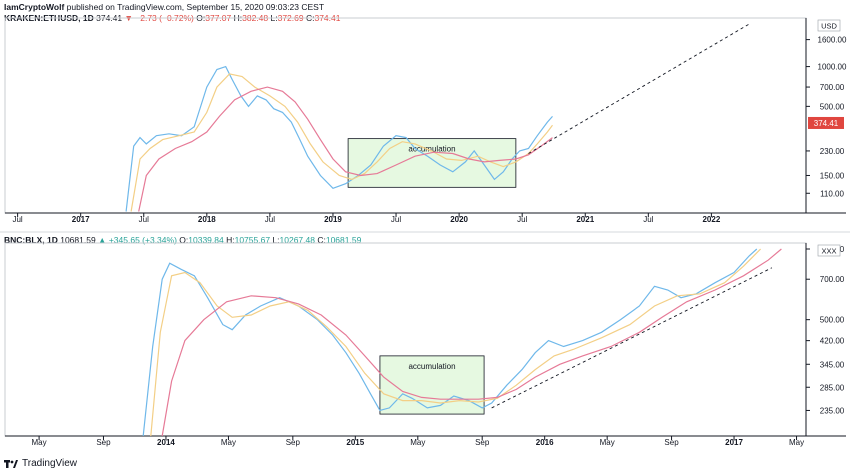 The image size is (850, 476). Describe the element at coordinates (832, 364) in the screenshot. I see `y-tick-label: 345.00` at that location.